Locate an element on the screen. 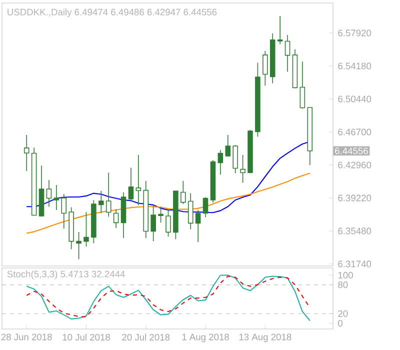  y-tick-label: 6.39220 is located at coordinates (355, 198).